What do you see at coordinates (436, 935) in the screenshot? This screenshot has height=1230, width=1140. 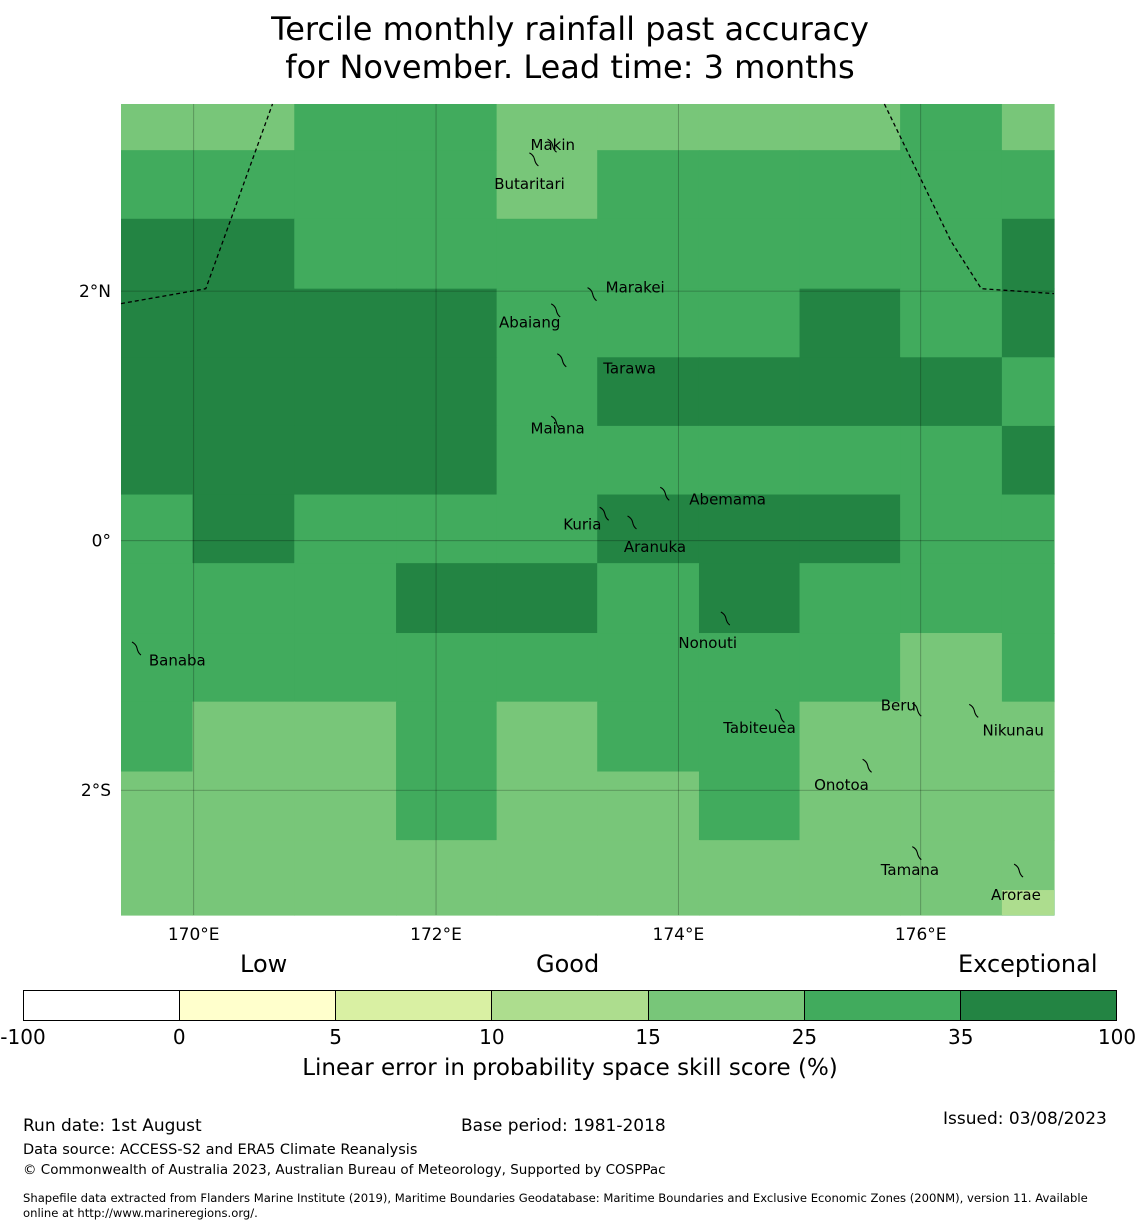 I see `lon-tick-label: 172°E` at bounding box center [436, 935].